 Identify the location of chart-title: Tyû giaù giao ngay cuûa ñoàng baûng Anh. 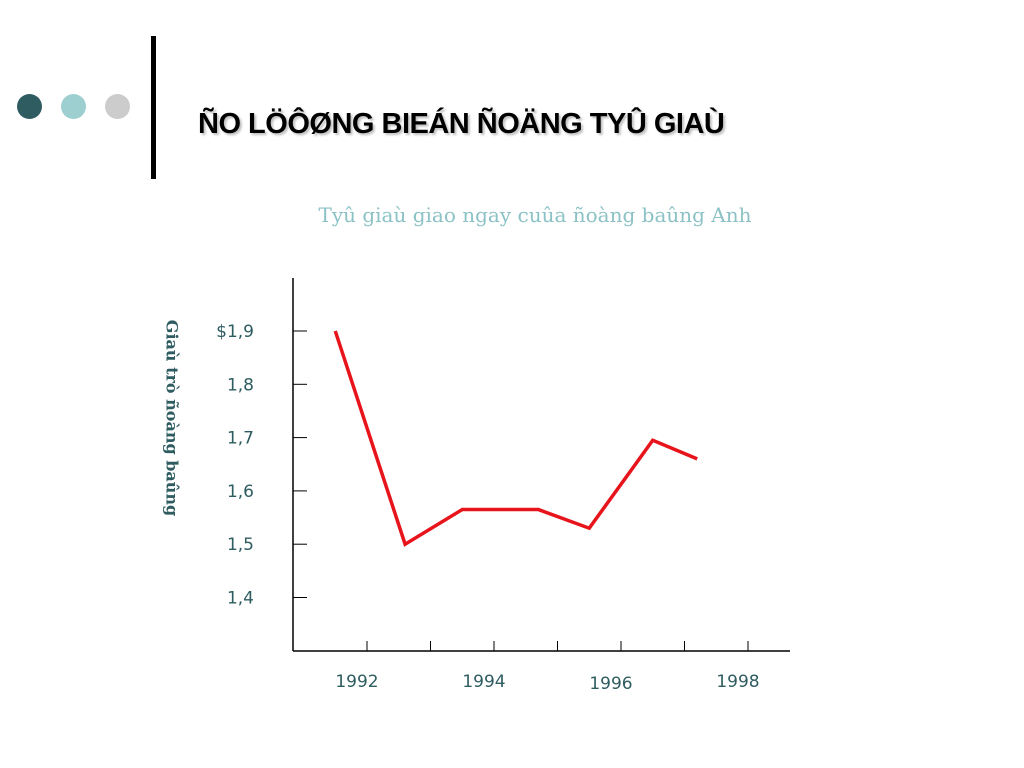
(535, 215).